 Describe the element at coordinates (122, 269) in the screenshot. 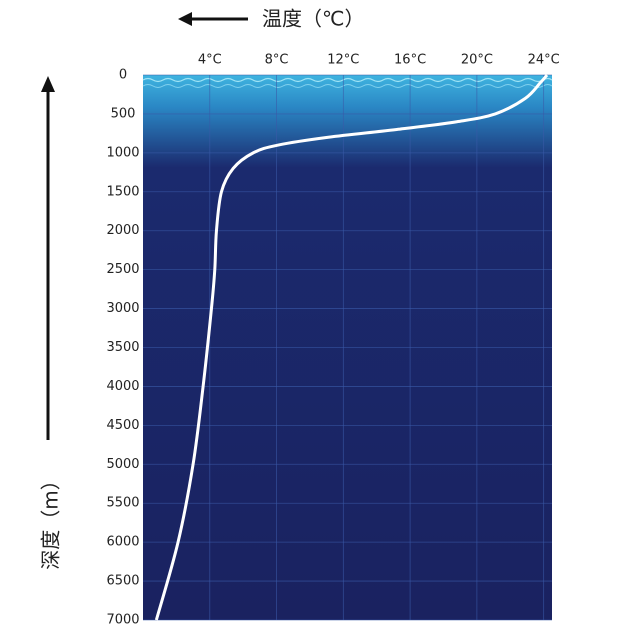

I see `y-tick-label: 2500` at that location.